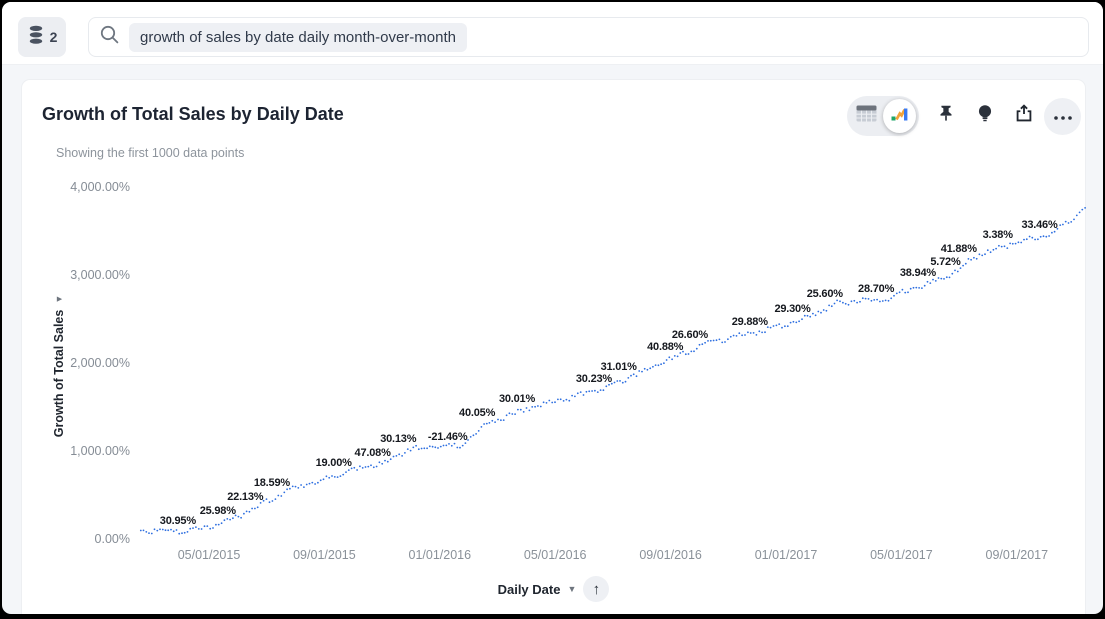 This screenshot has height=619, width=1105. Describe the element at coordinates (786, 555) in the screenshot. I see `x-axis-tick: 01/01/2017` at that location.